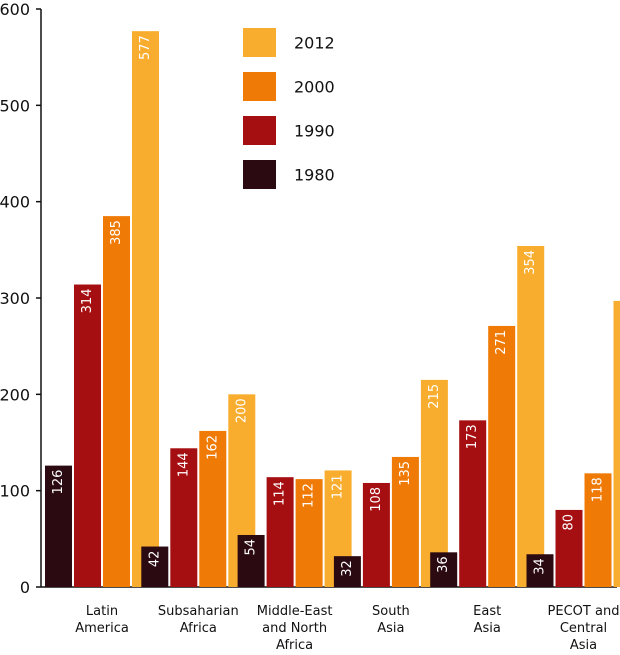 The height and width of the screenshot is (655, 620). What do you see at coordinates (584, 628) in the screenshot?
I see `category-label: PECOT and Central Asia` at bounding box center [584, 628].